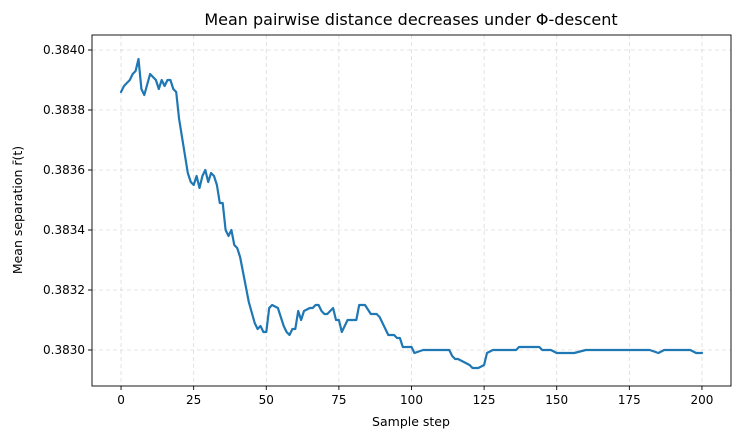 The width and height of the screenshot is (740, 440). Describe the element at coordinates (64, 290) in the screenshot. I see `y-tick-label: 0.3832` at that location.